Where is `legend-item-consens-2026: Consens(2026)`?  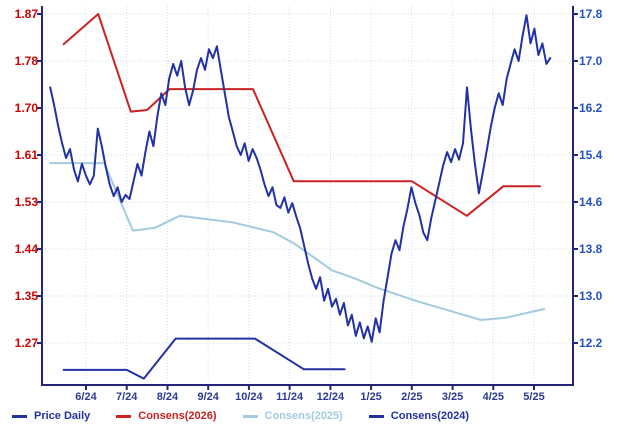 legend-item-consens-2026: Consens(2026) is located at coordinates (166, 416).